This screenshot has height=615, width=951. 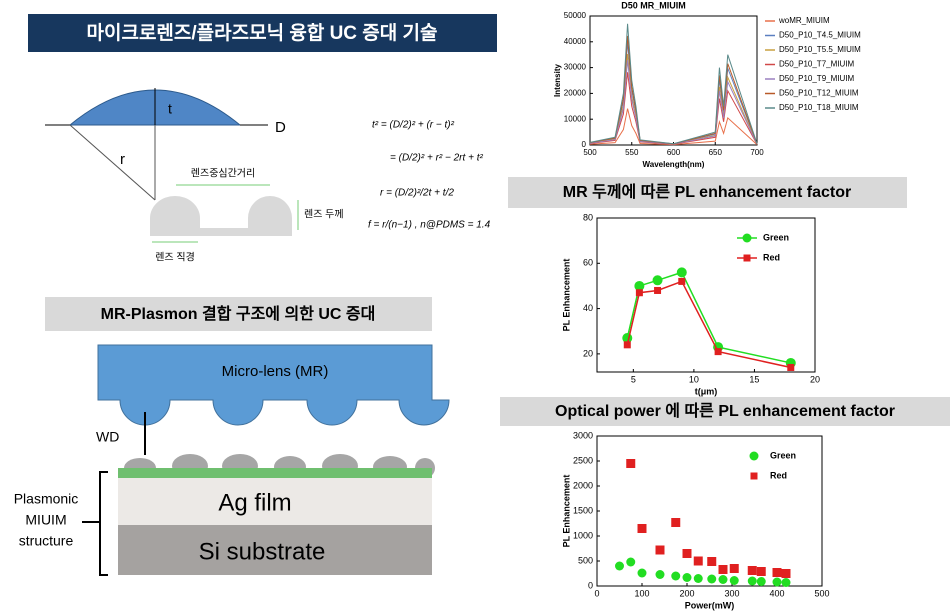 What do you see at coordinates (273, 385) in the screenshot?
I see `microlens` at bounding box center [273, 385].